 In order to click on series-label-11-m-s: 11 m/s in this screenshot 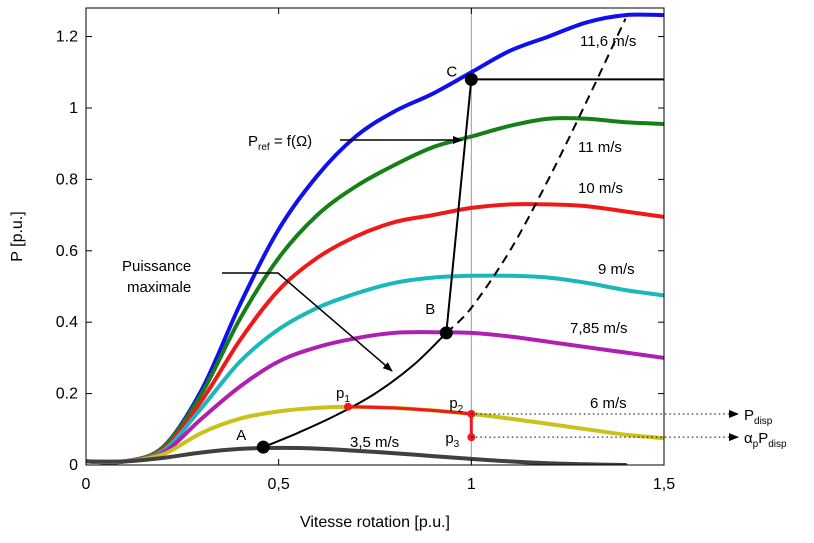, I will do `click(600, 147)`.